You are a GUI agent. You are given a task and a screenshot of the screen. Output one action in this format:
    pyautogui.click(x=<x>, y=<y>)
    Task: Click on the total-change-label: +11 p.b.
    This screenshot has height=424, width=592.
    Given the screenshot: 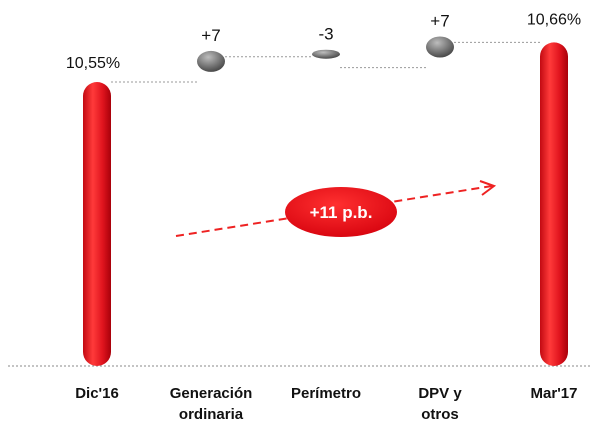 What is the action you would take?
    pyautogui.click(x=341, y=212)
    